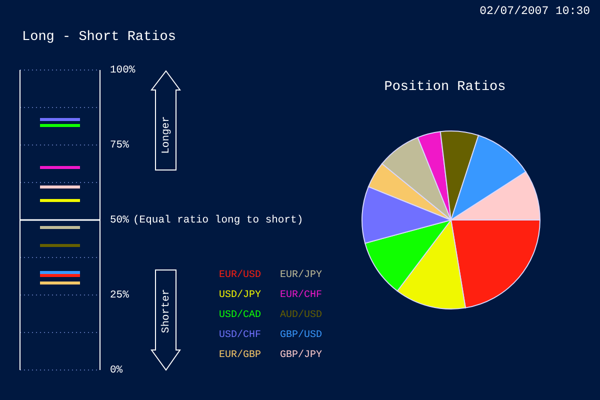  I want to click on y-tick-label: 0%, so click(117, 370).